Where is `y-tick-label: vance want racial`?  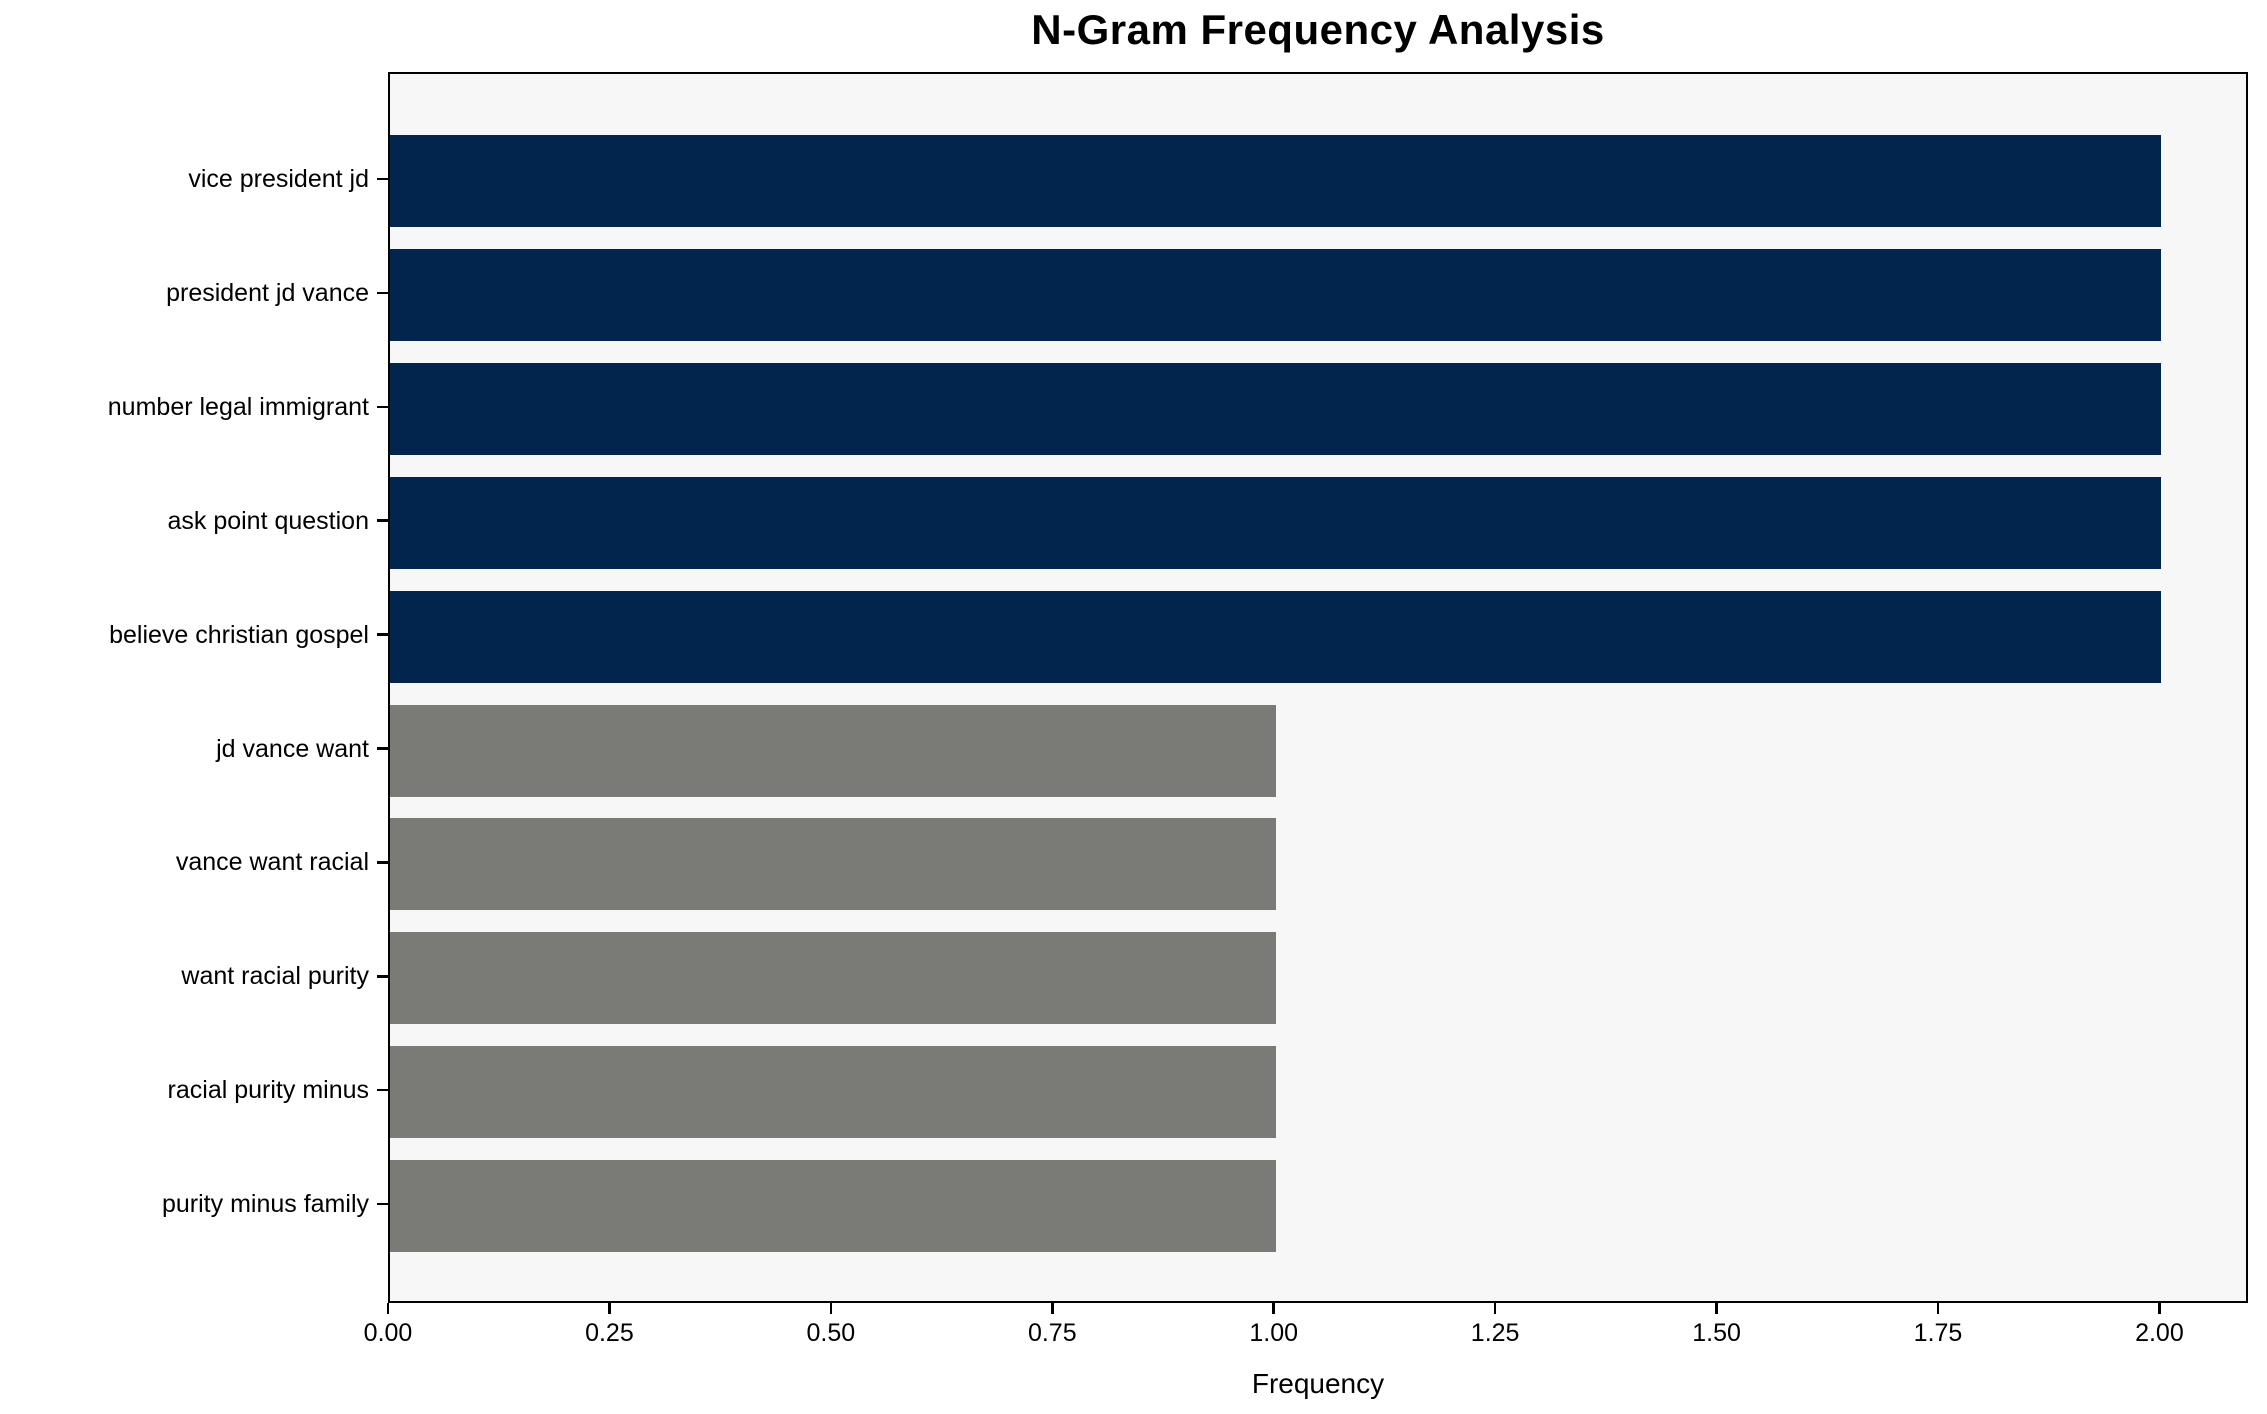 y-tick-label: vance want racial is located at coordinates (272, 862).